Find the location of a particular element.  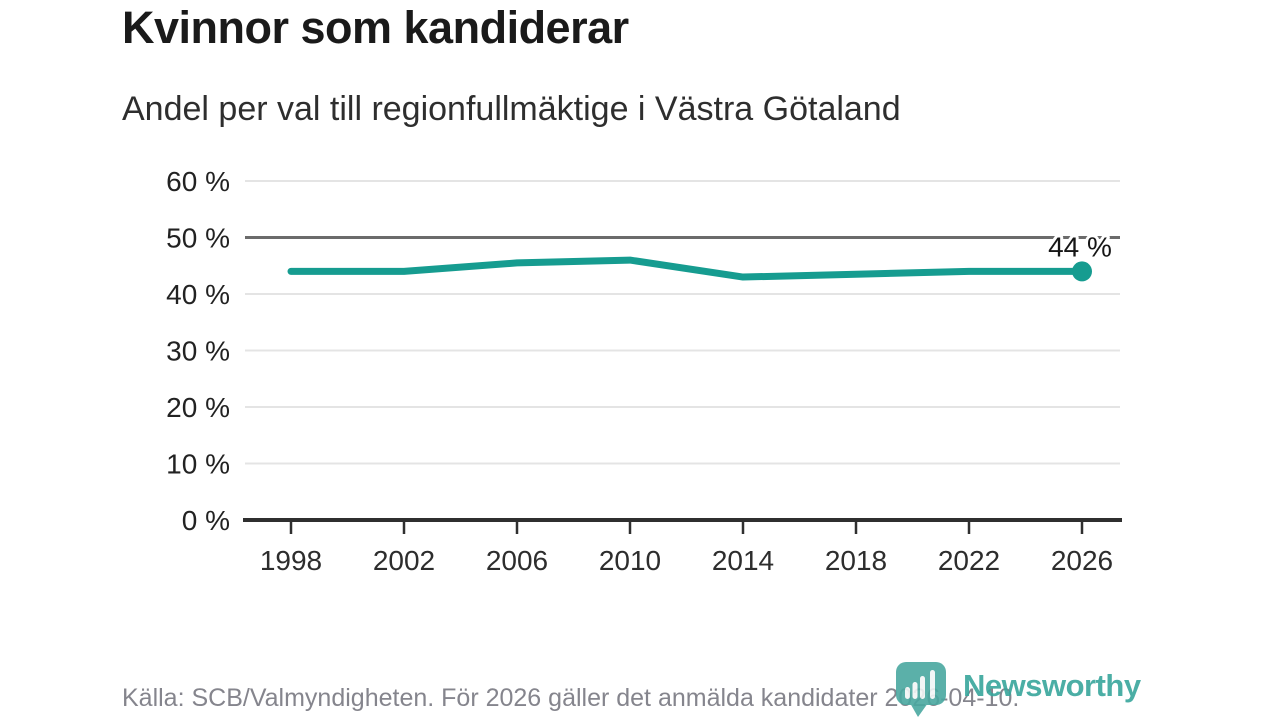

x-axis-tick-label: 2022 is located at coordinates (969, 560).